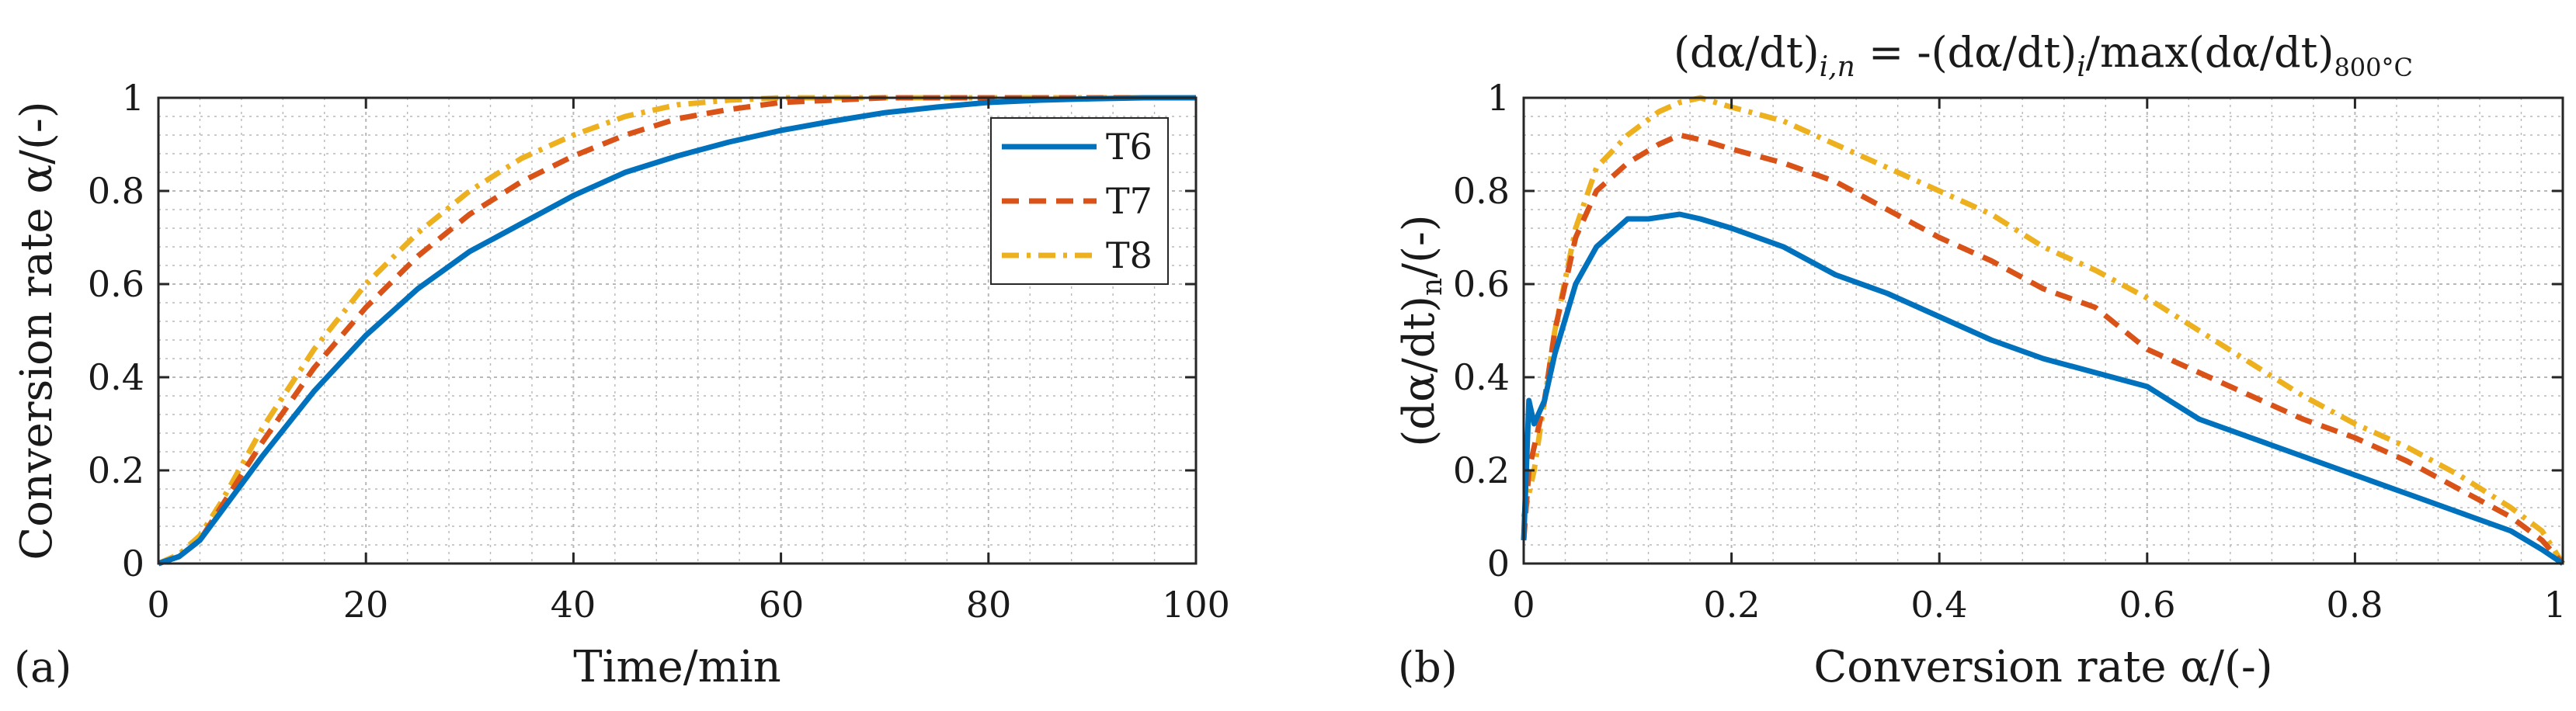 The image size is (2576, 711). I want to click on chart-b-xtick-label: 0.8, so click(2354, 605).